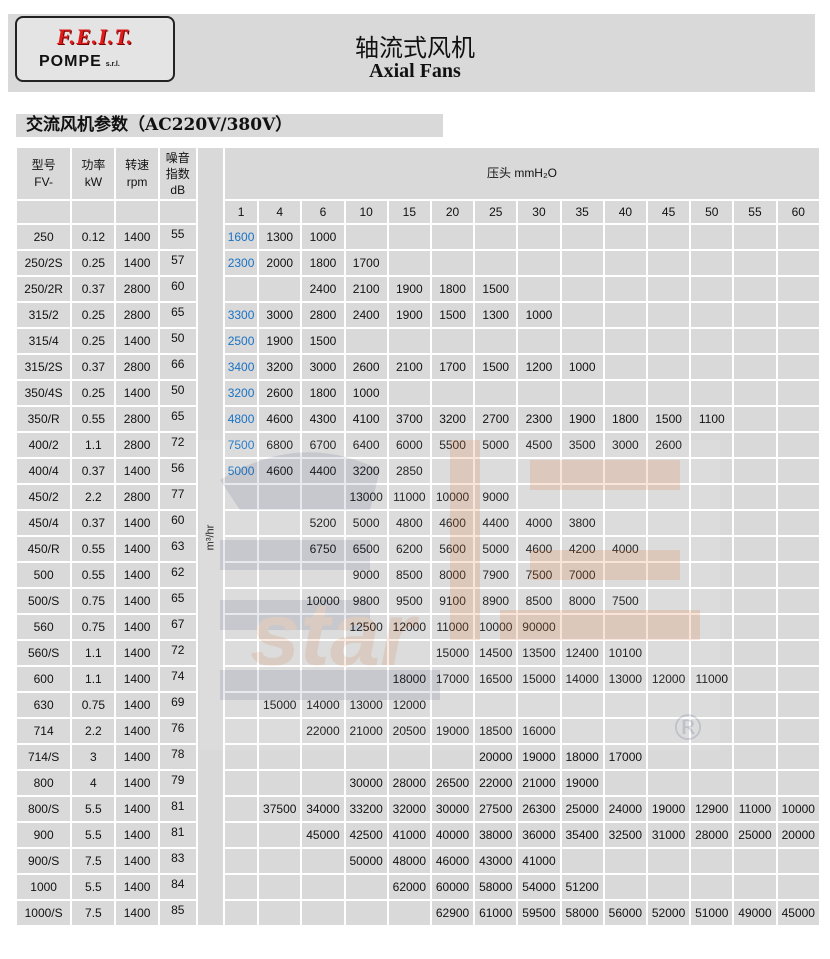  What do you see at coordinates (241, 367) in the screenshot?
I see `flow-cell: 3400` at bounding box center [241, 367].